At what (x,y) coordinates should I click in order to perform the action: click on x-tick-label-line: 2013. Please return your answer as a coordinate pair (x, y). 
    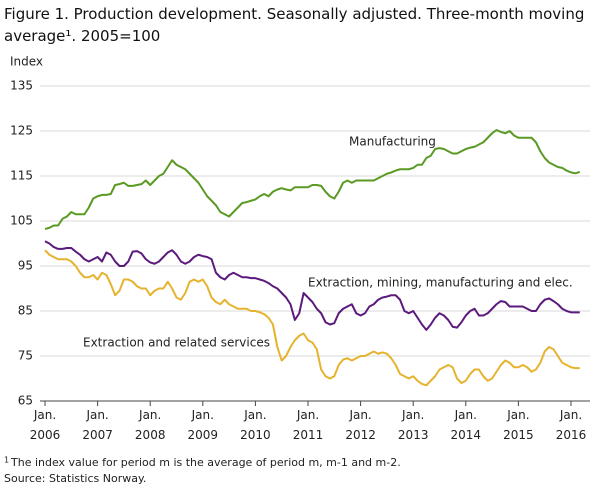
    Looking at the image, I should click on (413, 435).